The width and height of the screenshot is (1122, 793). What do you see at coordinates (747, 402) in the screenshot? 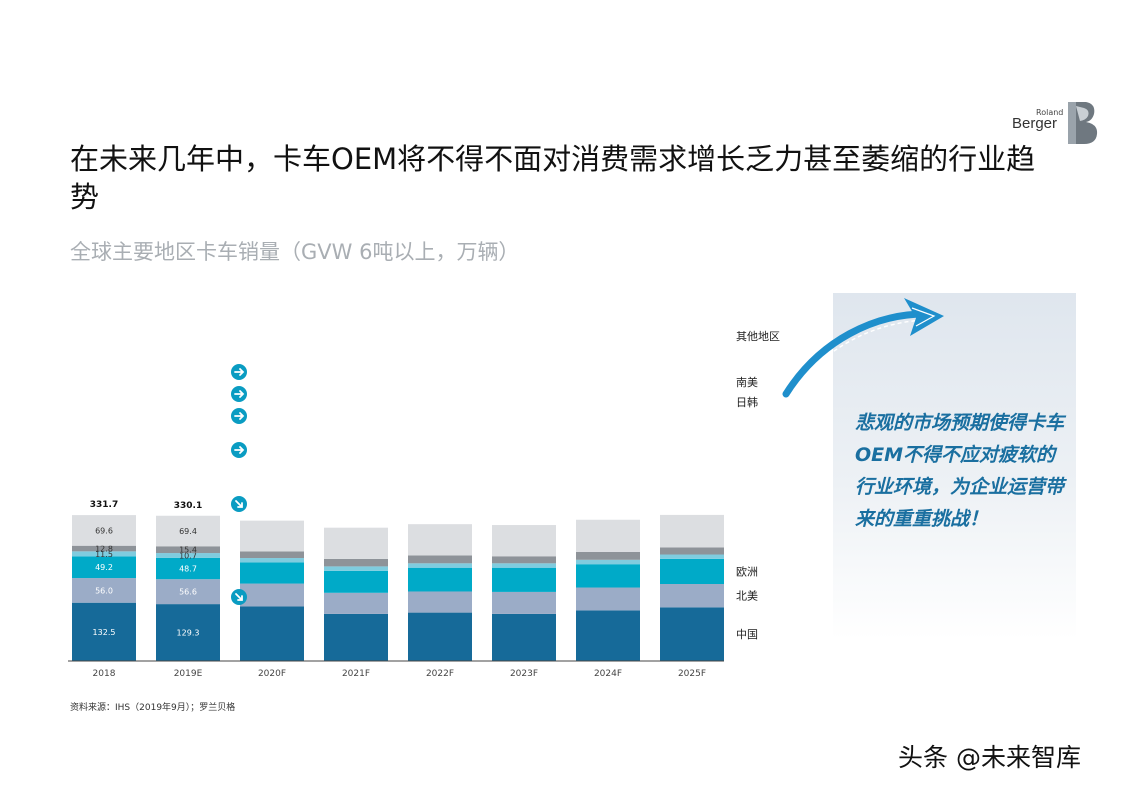
I see `legend-label: 日韩` at bounding box center [747, 402].